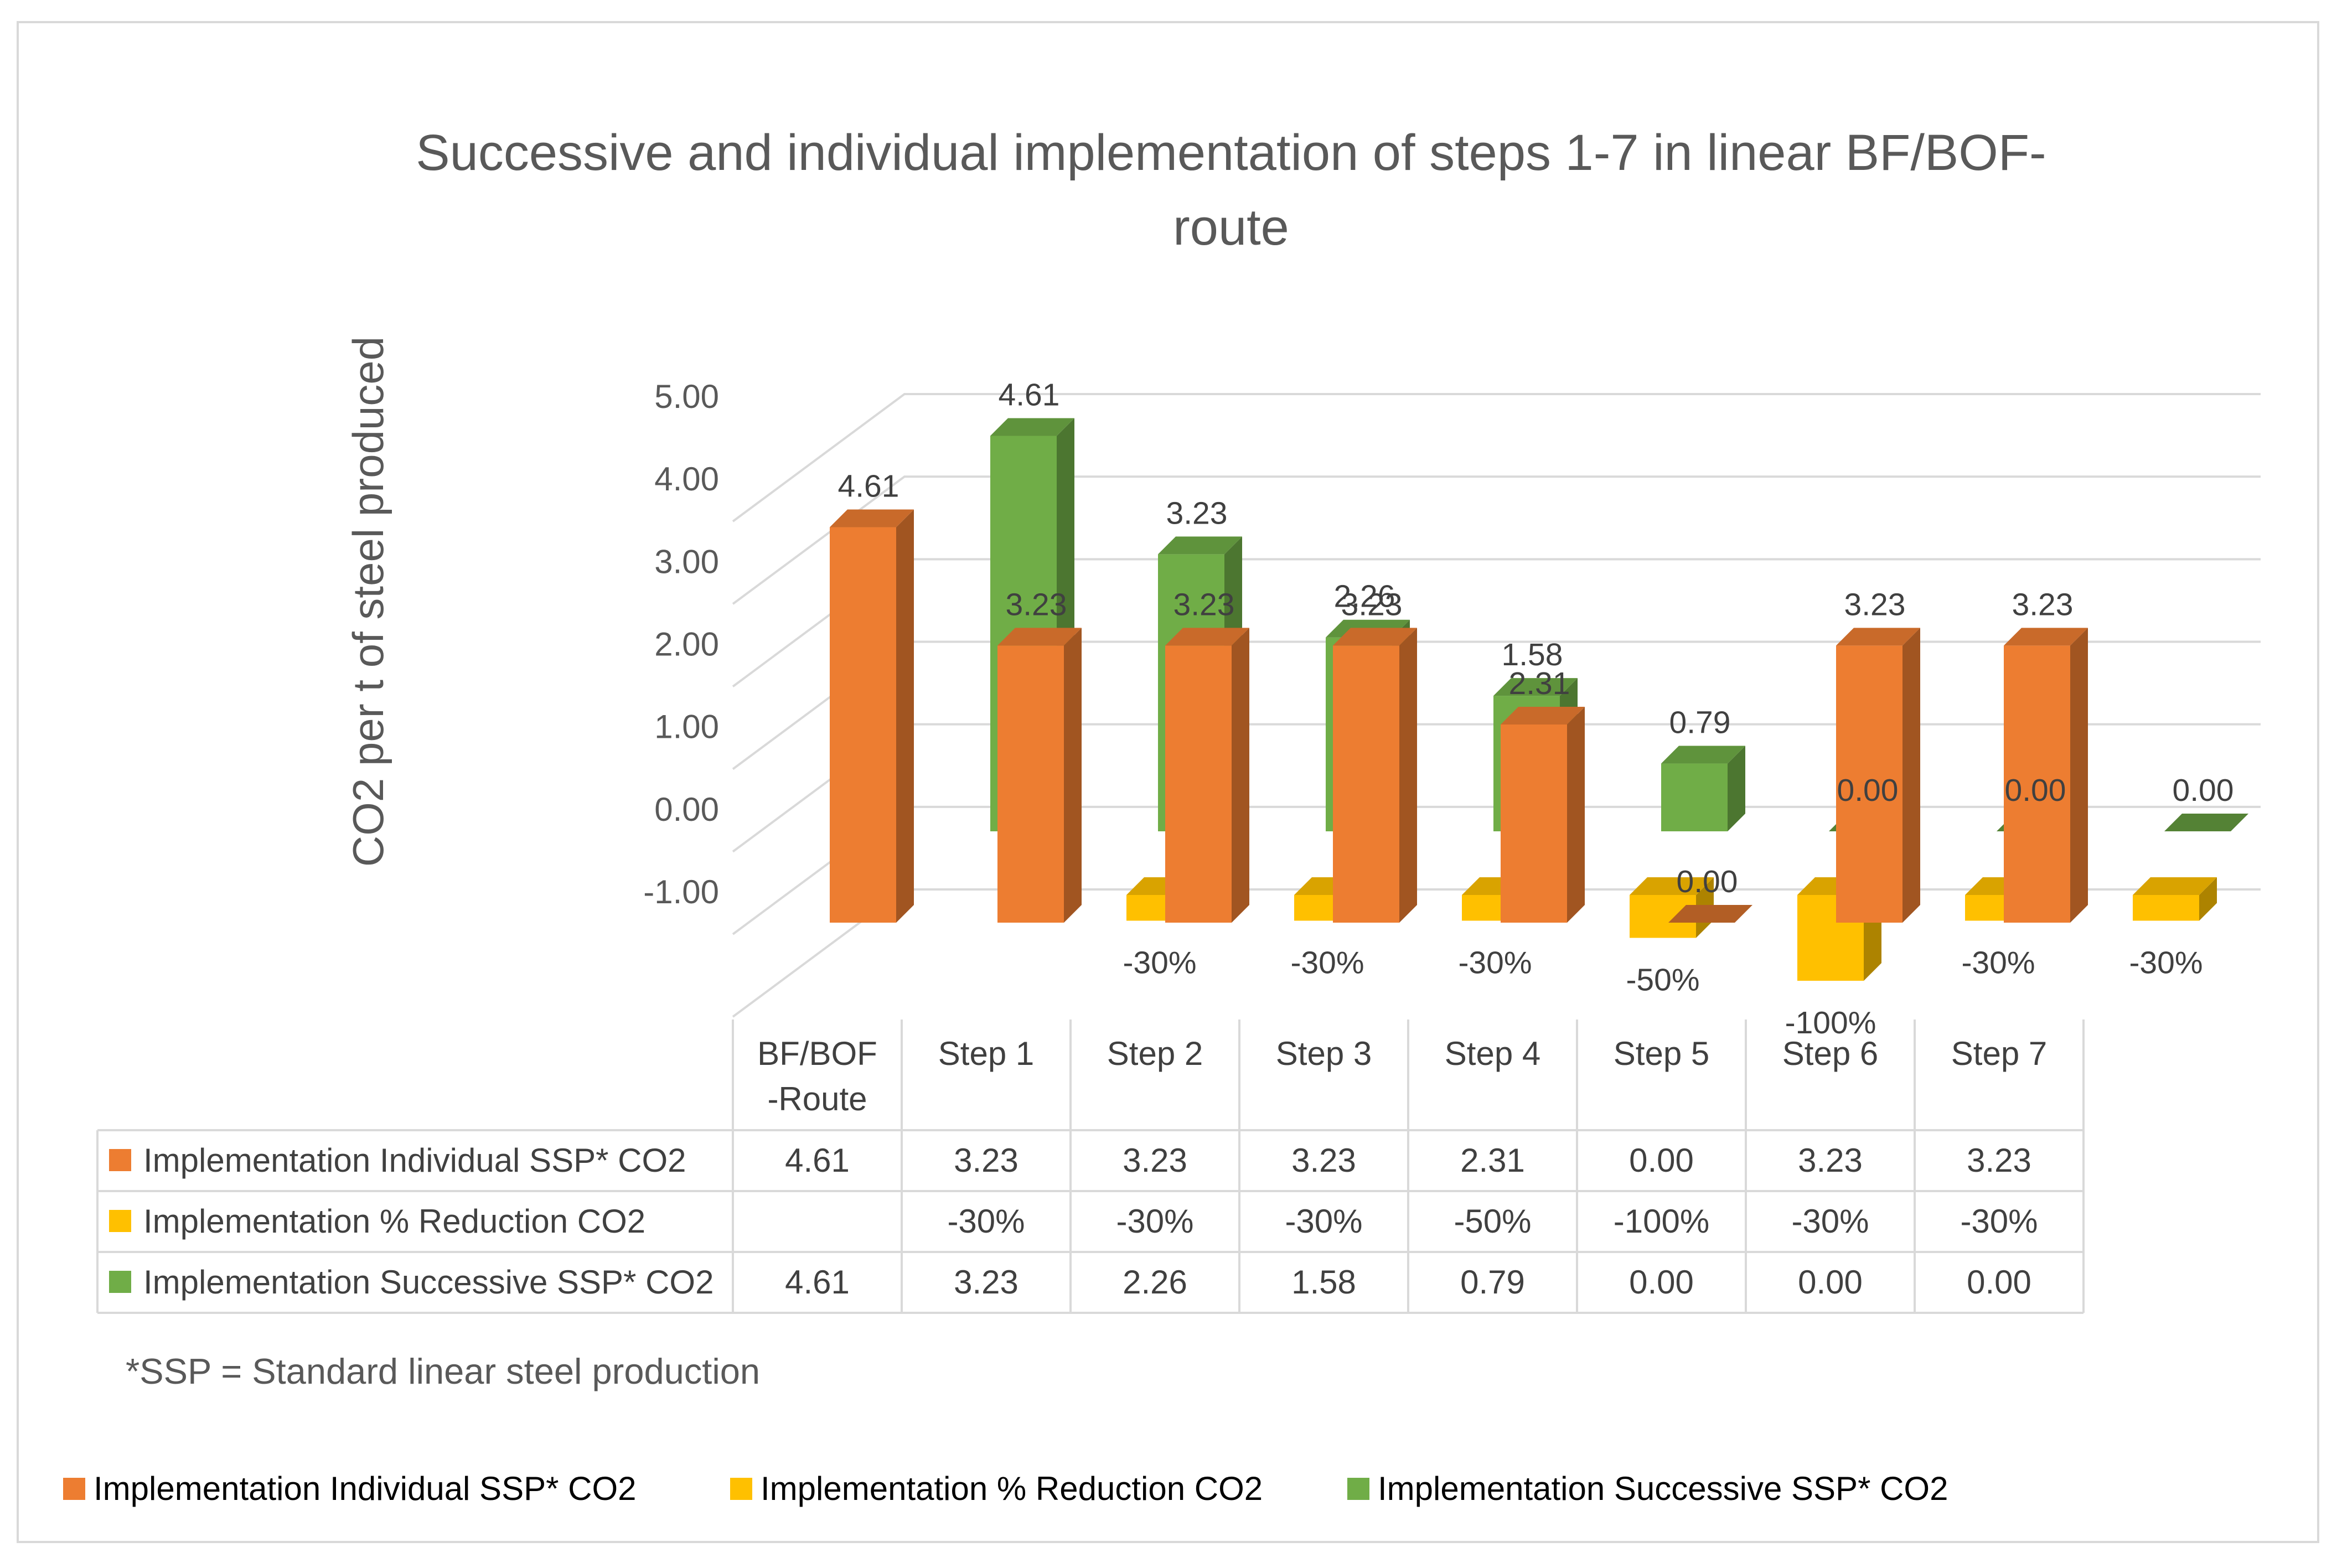 The image size is (2342, 1568). What do you see at coordinates (1231, 227) in the screenshot?
I see `chart-title-line-2: route` at bounding box center [1231, 227].